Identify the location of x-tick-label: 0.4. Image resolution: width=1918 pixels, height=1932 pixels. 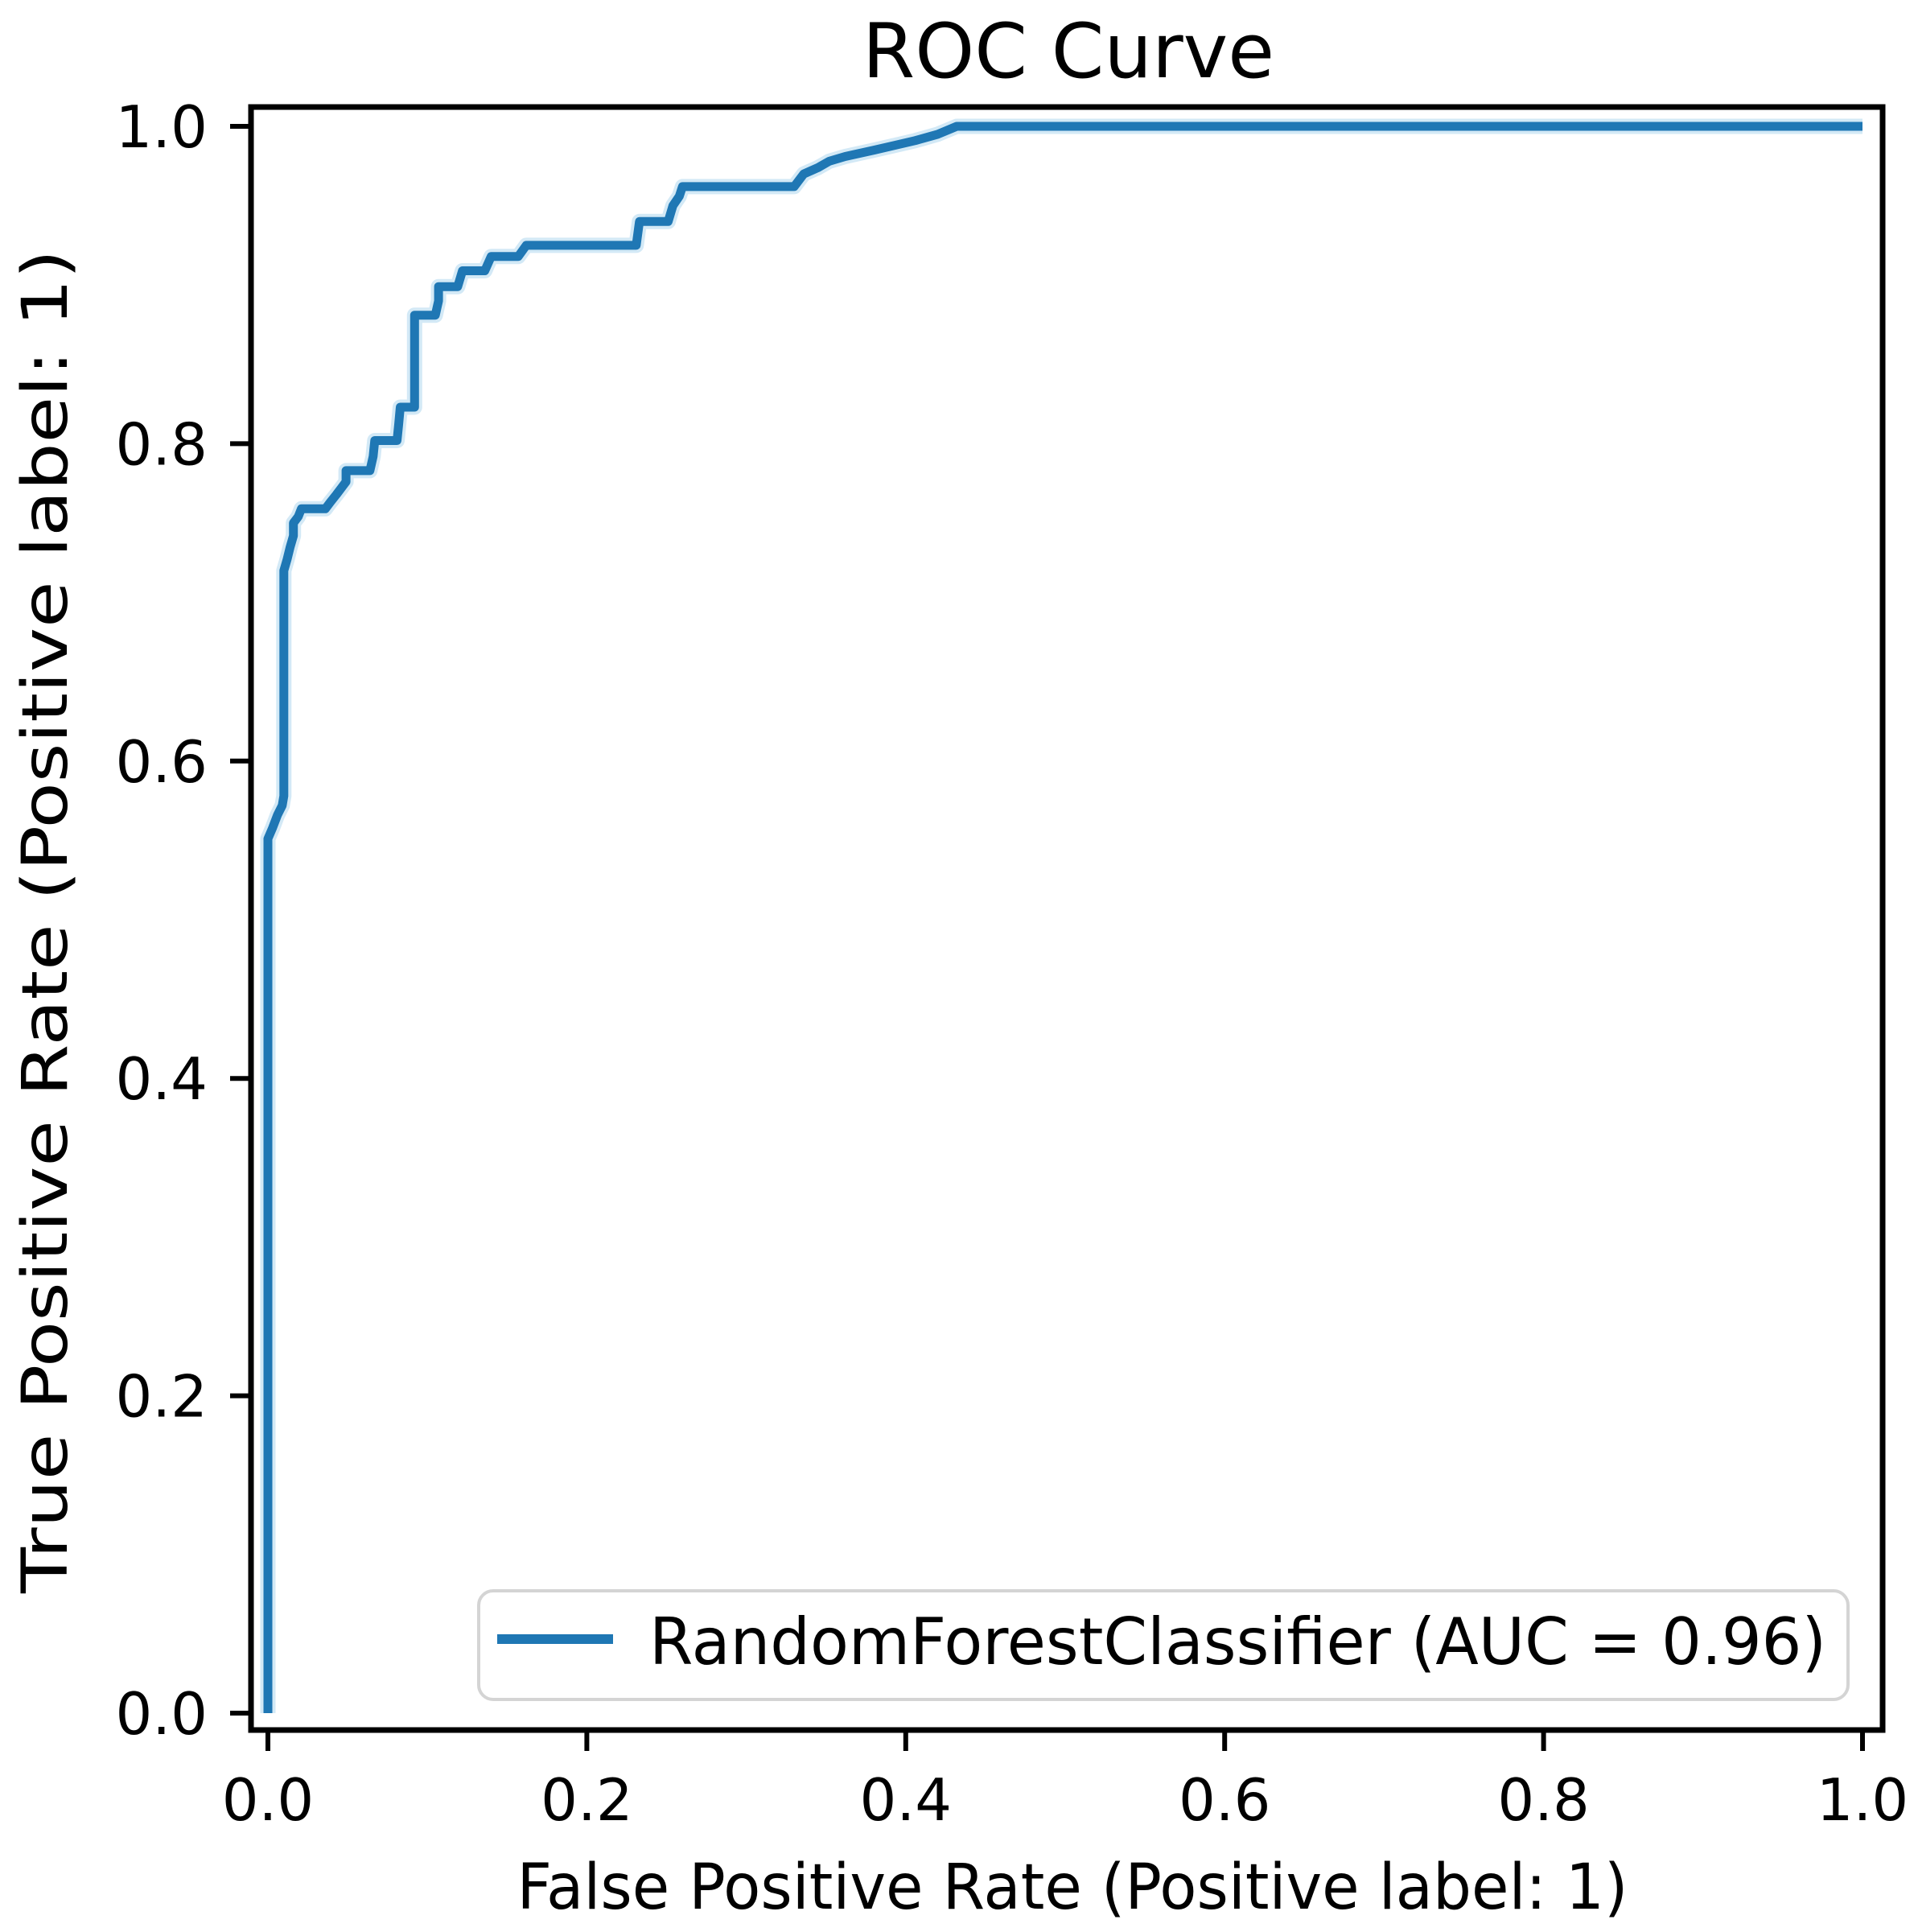
(907, 1800).